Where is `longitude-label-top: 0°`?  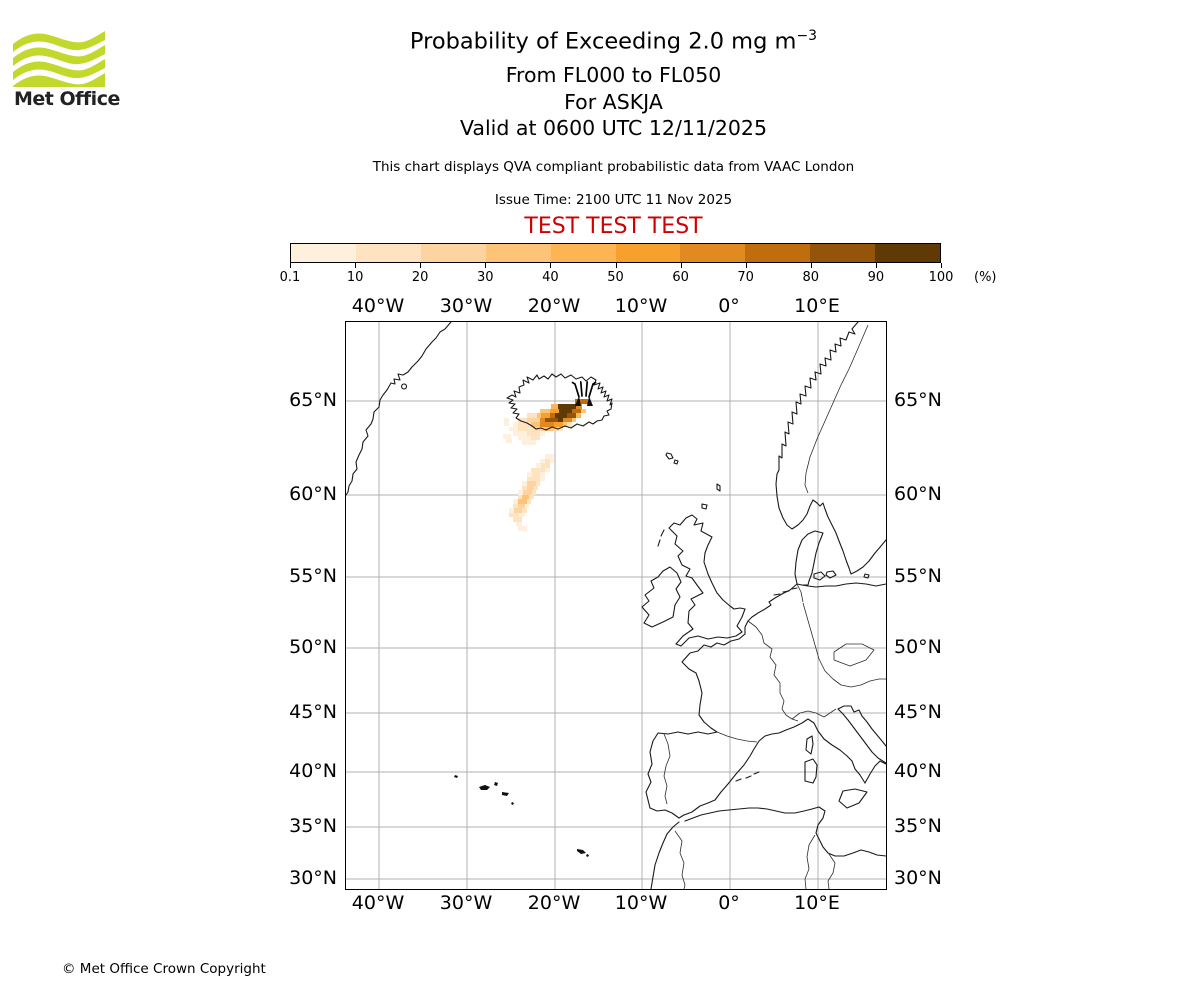 longitude-label-top: 0° is located at coordinates (729, 306).